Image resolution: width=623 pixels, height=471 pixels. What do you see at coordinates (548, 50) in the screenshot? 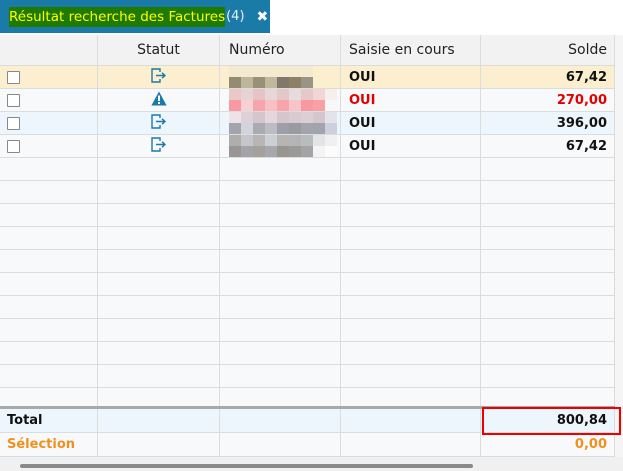
I see `header-solde: Solde` at bounding box center [548, 50].